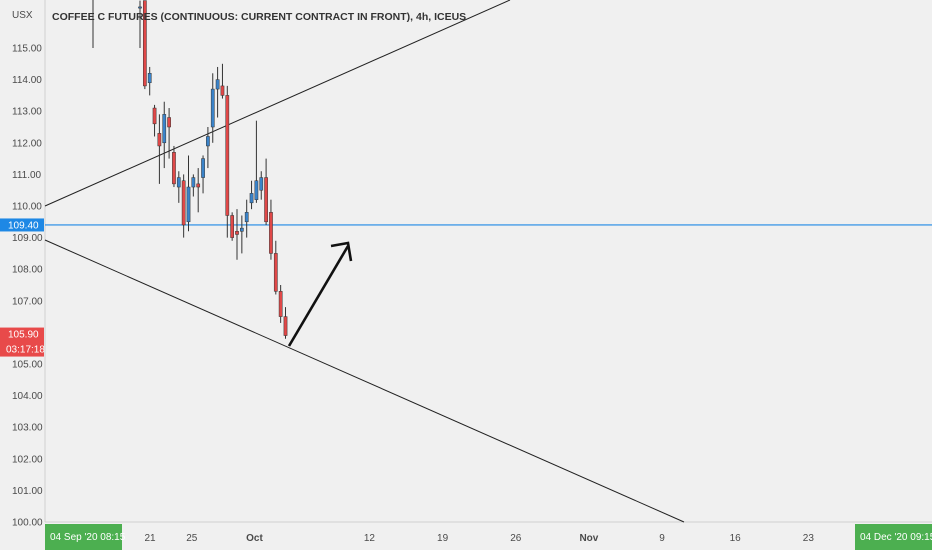 This screenshot has height=550, width=932. Describe the element at coordinates (254, 538) in the screenshot. I see `time-tick-label: Oct` at that location.